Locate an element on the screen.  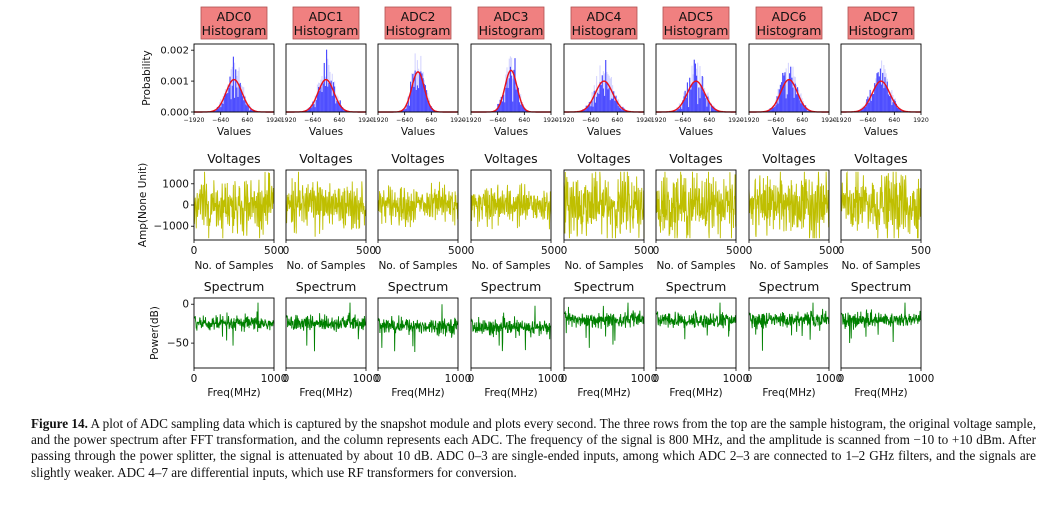
voltage-axes-frame is located at coordinates (881, 205).